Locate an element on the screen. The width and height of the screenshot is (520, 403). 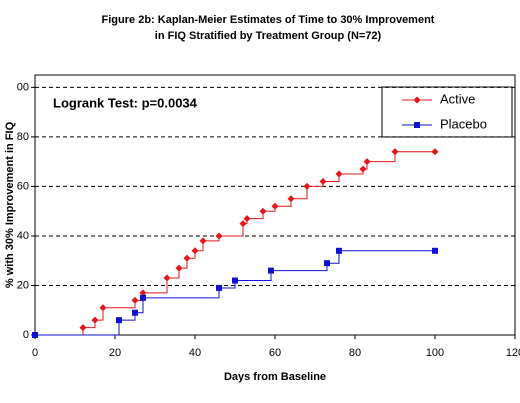
legend-label: Placebo is located at coordinates (463, 123).